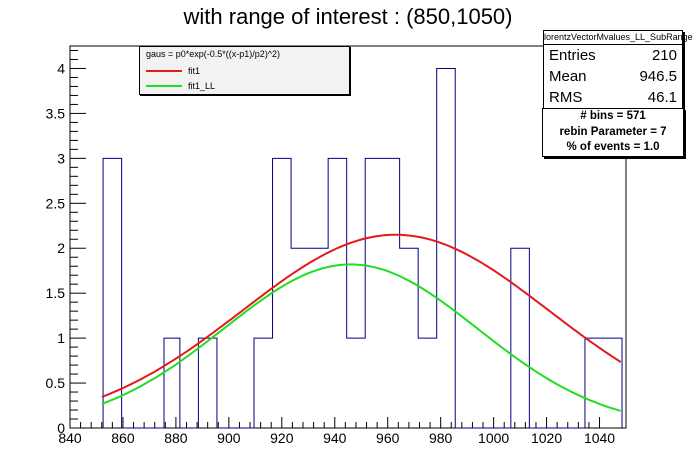  What do you see at coordinates (618, 38) in the screenshot?
I see `stats-name: lorentzVectorMvalues_LL_SubRange` at bounding box center [618, 38].